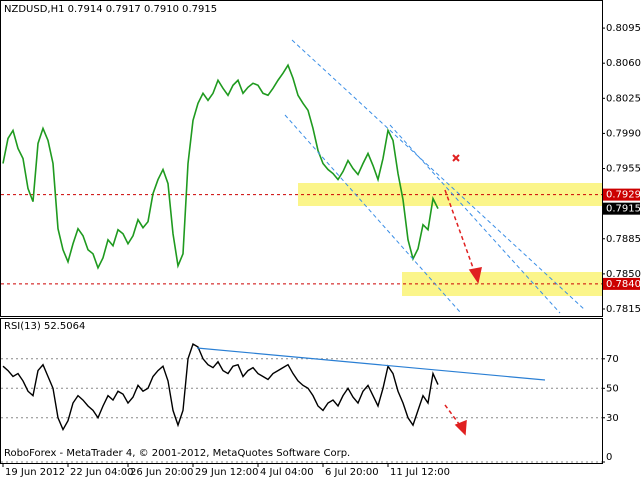 The width and height of the screenshot is (641, 480). Describe the element at coordinates (44, 326) in the screenshot. I see `rsi-title: RSI(13) 52.5064` at that location.